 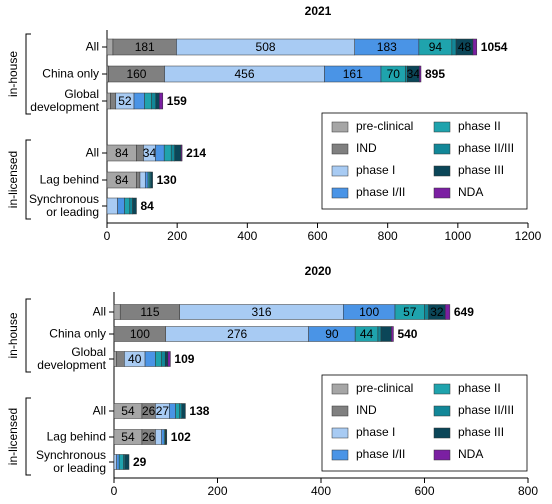 What do you see at coordinates (125, 101) in the screenshot?
I see `segment-label: 52` at bounding box center [125, 101].